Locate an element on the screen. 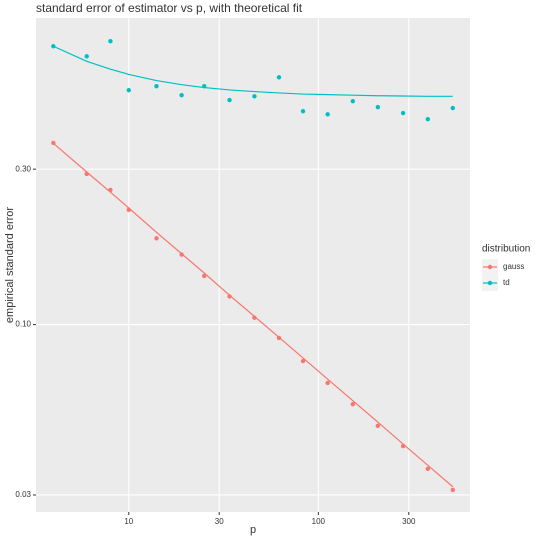 Image resolution: width=540 pixels, height=540 pixels. legend-label: gauss is located at coordinates (513, 266).